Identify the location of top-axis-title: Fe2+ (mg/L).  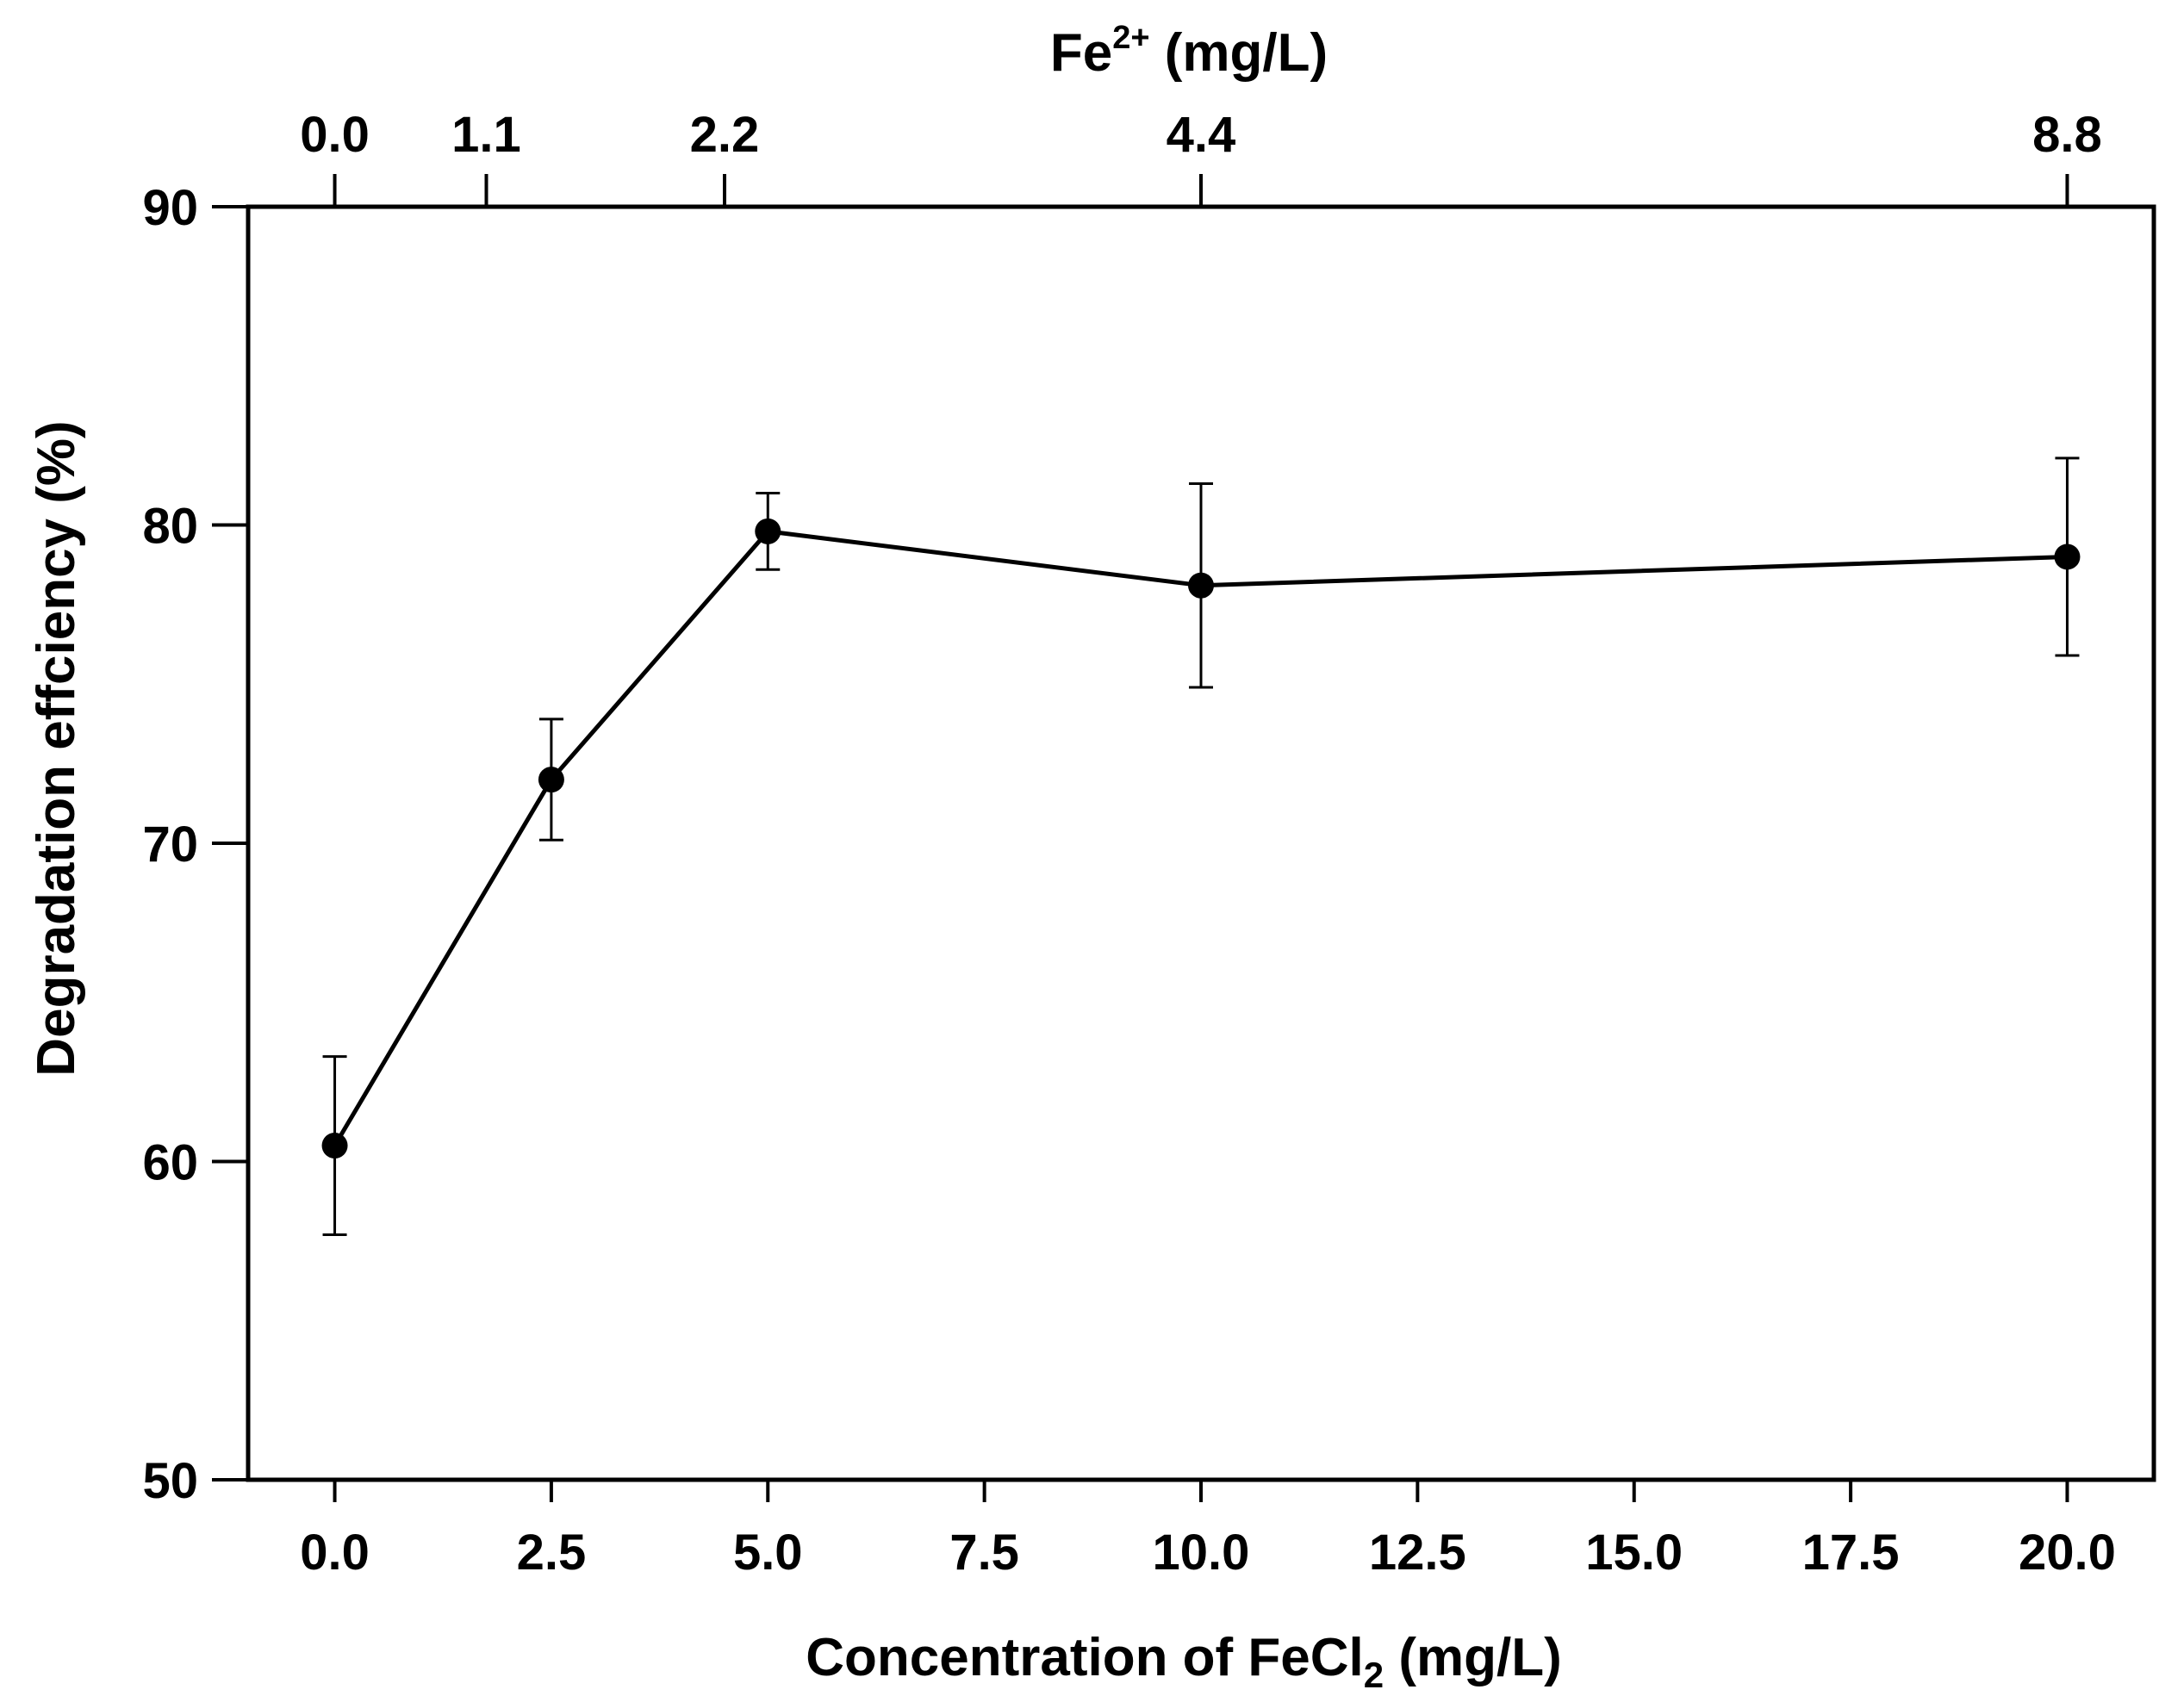
(1189, 51).